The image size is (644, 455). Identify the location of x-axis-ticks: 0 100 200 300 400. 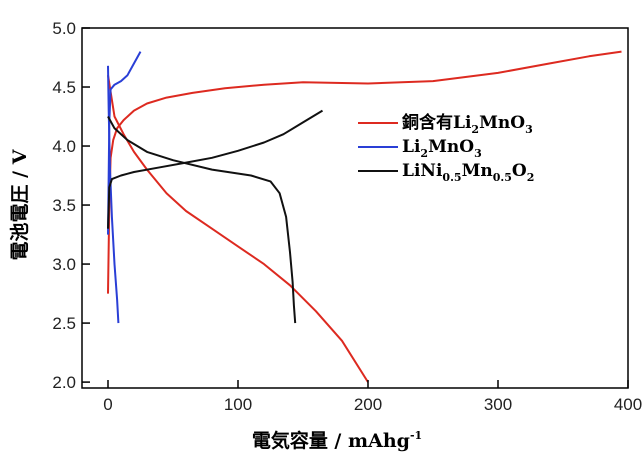
(372, 397).